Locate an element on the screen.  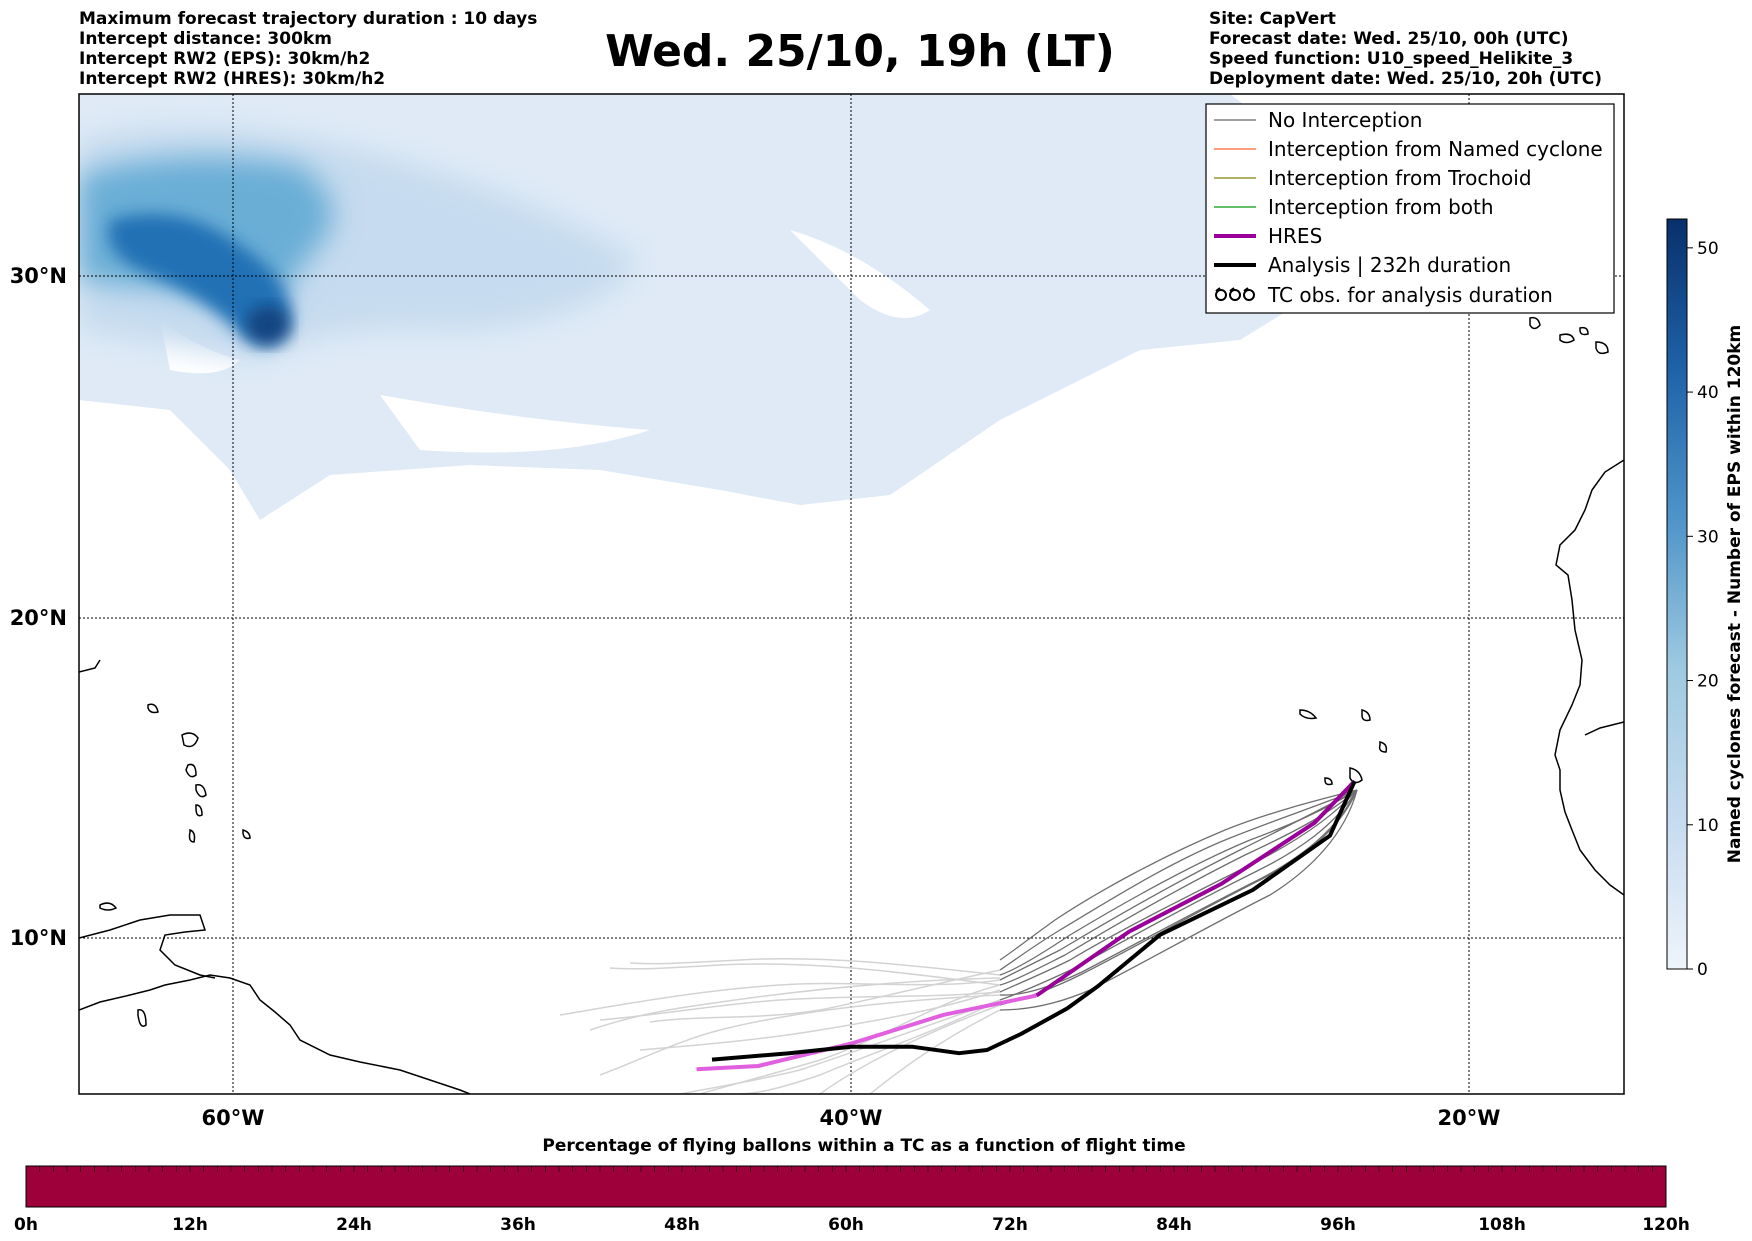
legend-label: HRES is located at coordinates (1295, 236).